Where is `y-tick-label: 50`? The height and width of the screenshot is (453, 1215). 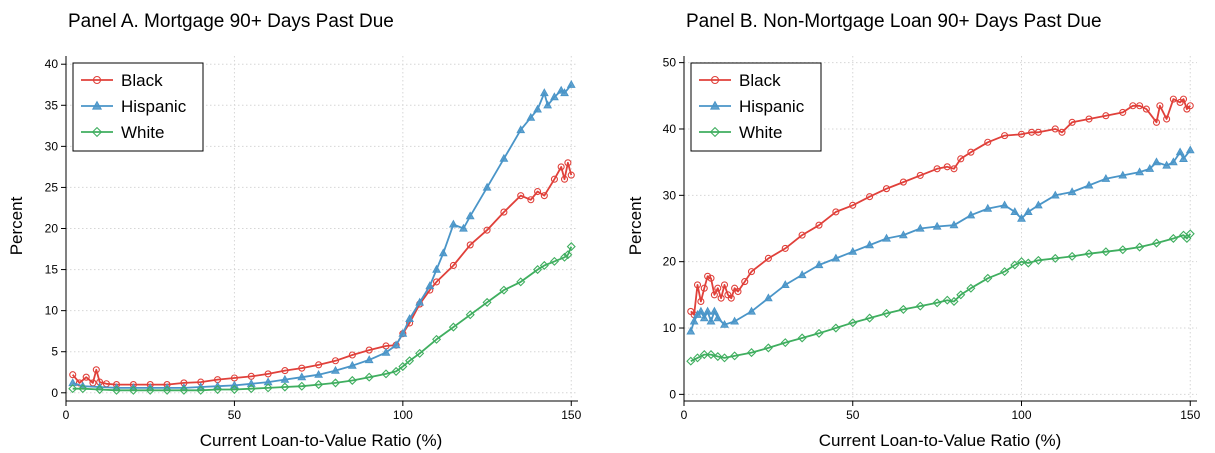
y-tick-label: 50 is located at coordinates (670, 63).